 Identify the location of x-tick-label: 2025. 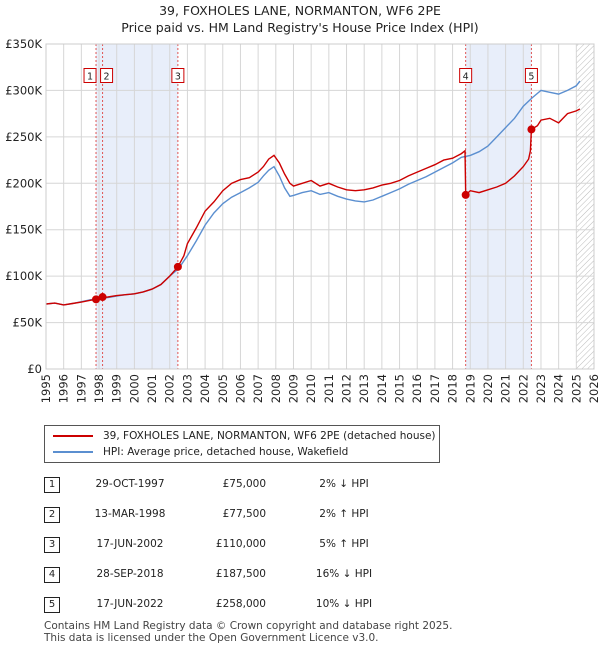
(576, 388).